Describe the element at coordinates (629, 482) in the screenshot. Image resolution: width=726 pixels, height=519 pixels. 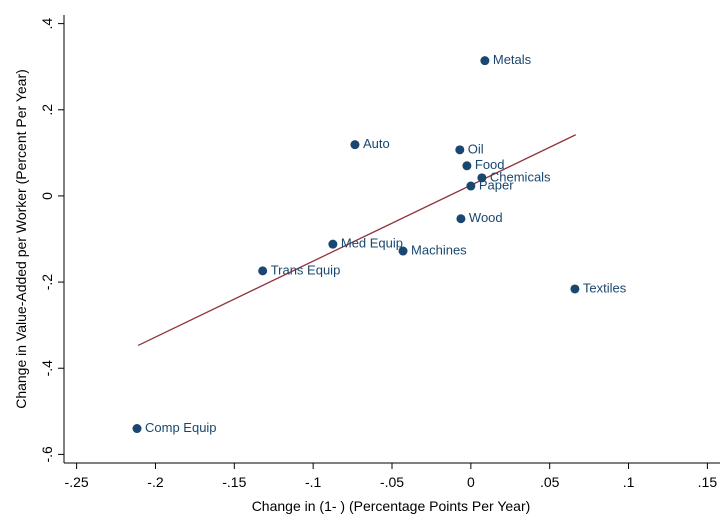
I see `x-tick-label: .1` at that location.